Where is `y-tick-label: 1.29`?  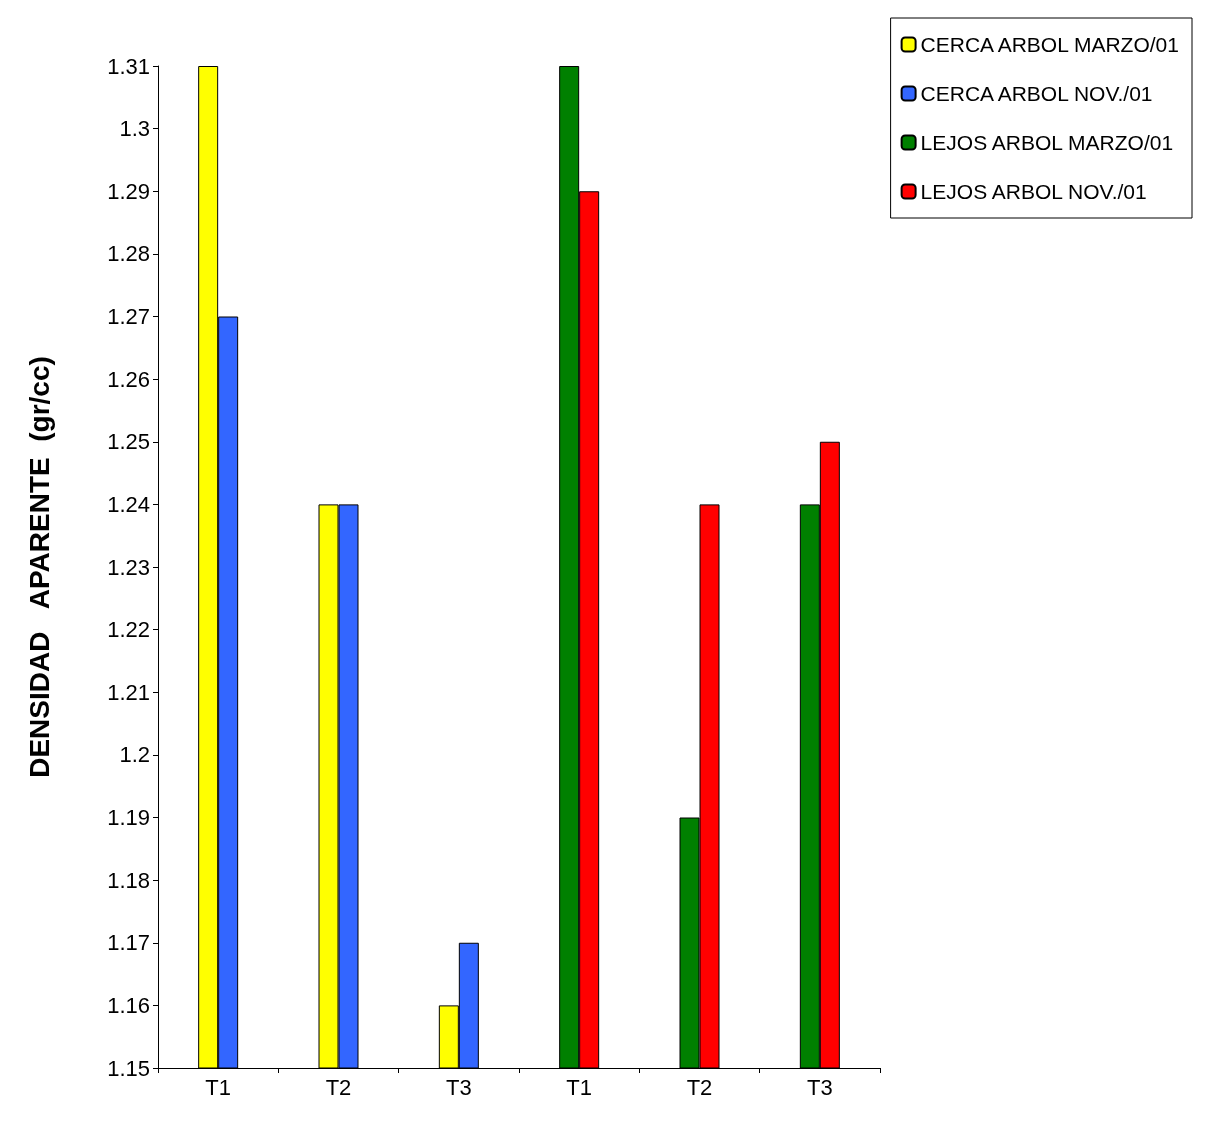
y-tick-label: 1.29 is located at coordinates (128, 191).